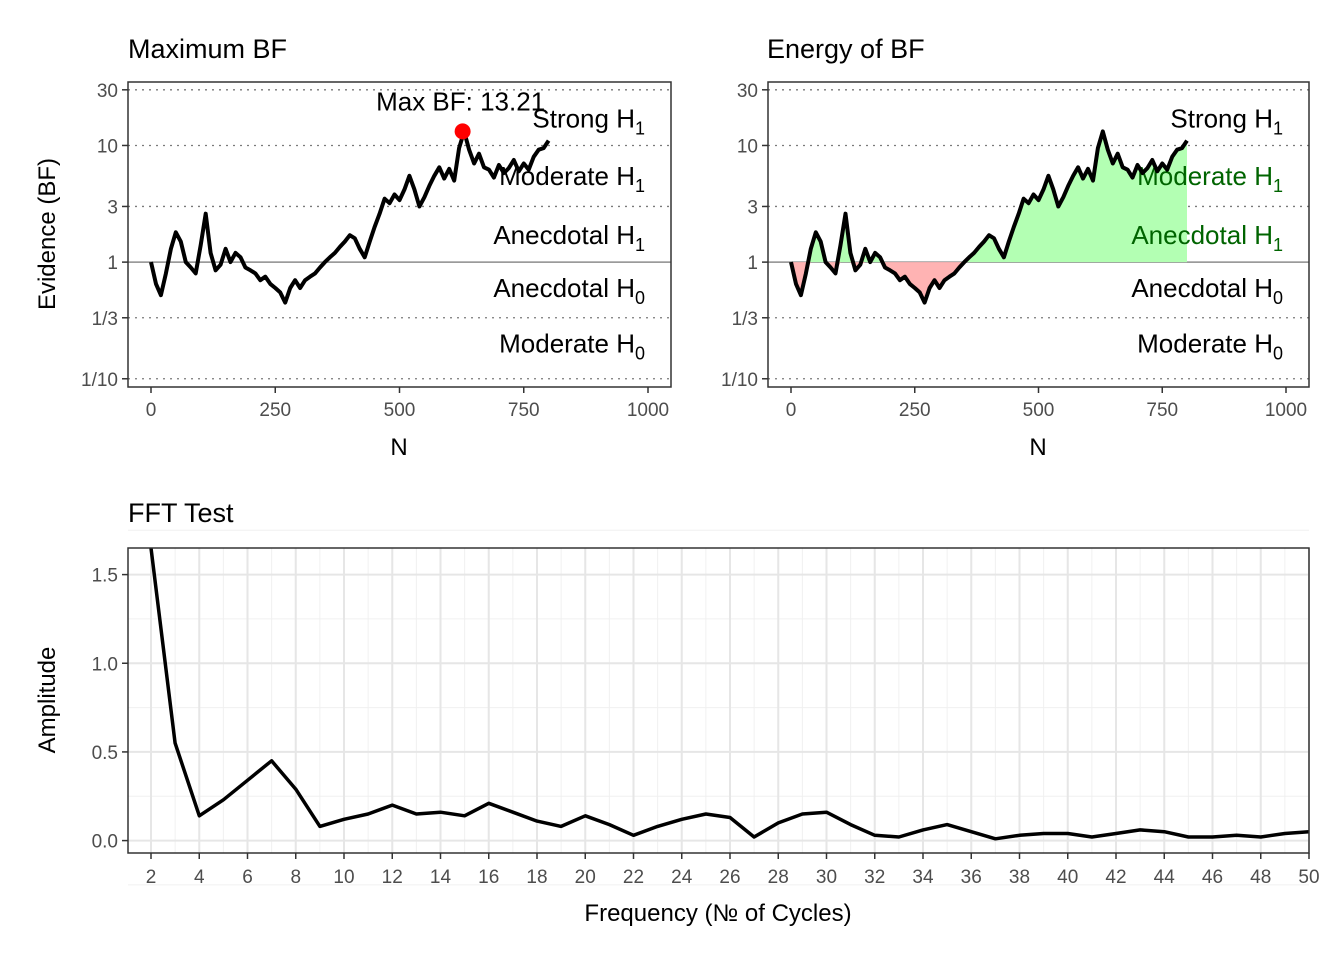 The width and height of the screenshot is (1344, 965). What do you see at coordinates (112, 263) in the screenshot?
I see `p1-y-tick-label-3: 1` at bounding box center [112, 263].